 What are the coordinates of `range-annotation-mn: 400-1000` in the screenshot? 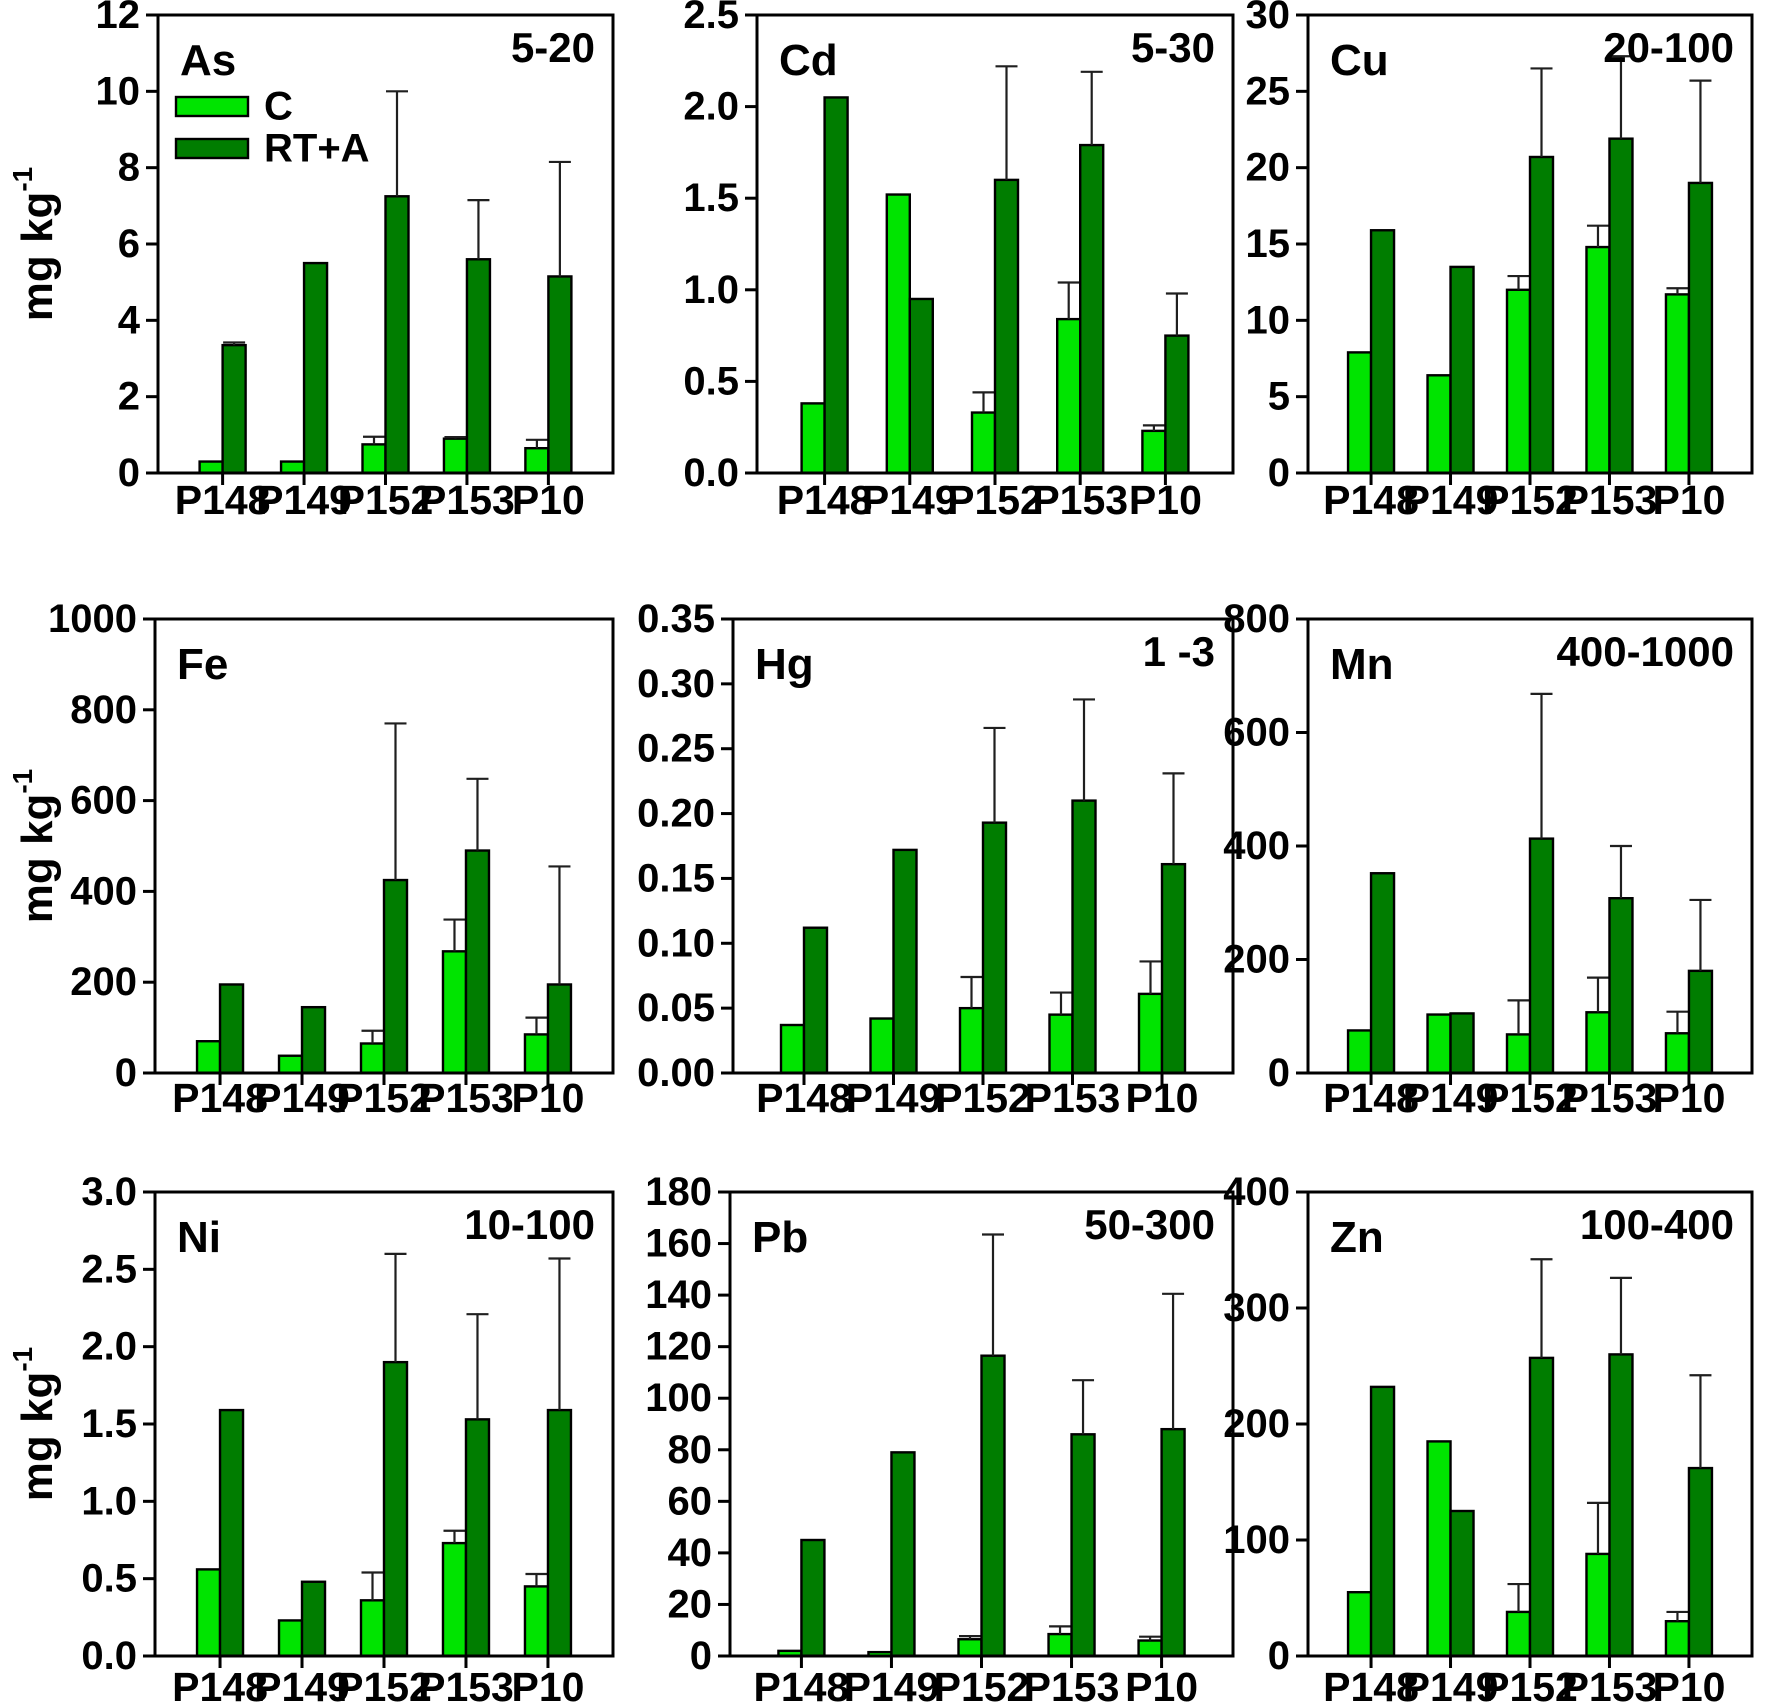 It's located at (1646, 651).